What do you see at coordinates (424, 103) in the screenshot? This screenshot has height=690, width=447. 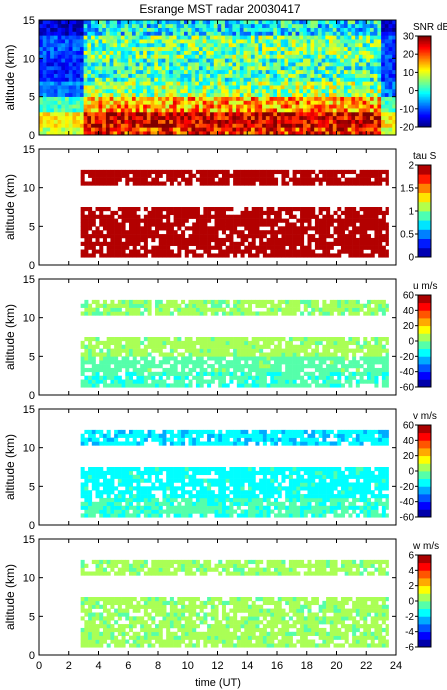 I see `colorbar-step` at bounding box center [424, 103].